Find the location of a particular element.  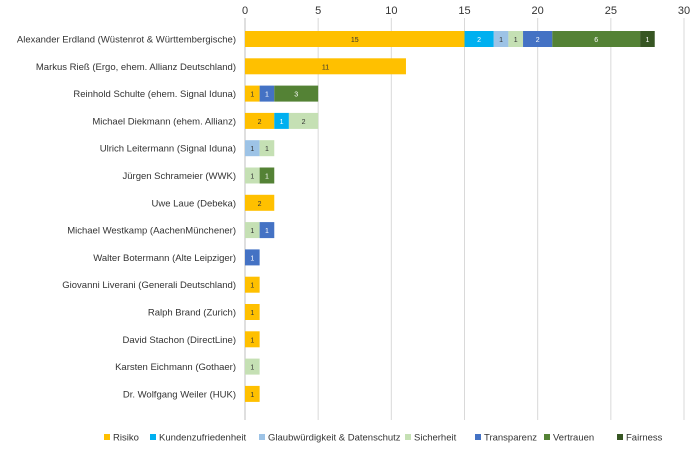

legend-label: Kundenzufriedenheit is located at coordinates (203, 438).